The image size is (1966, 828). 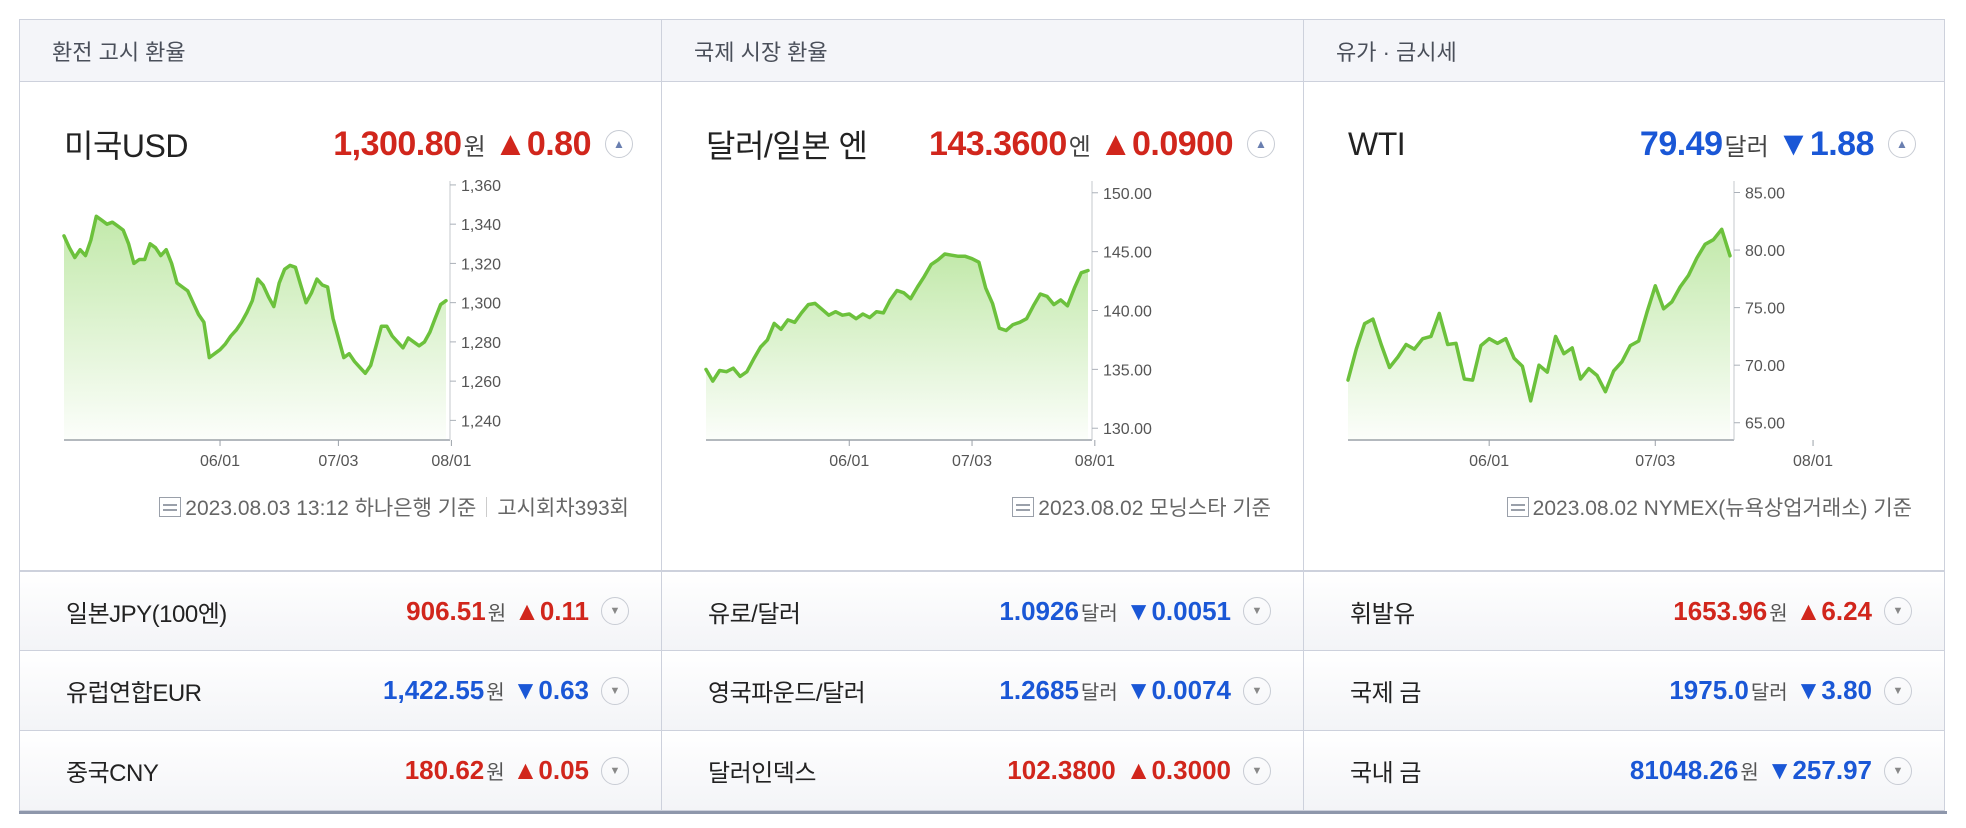 I want to click on rate-item: 휘발유 1653.96 원 ▲6.24 ▼, so click(x=1624, y=611).